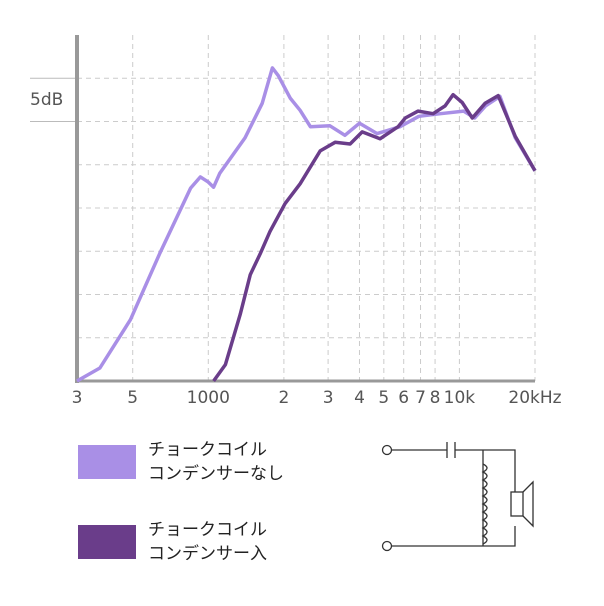 The image size is (604, 606). Describe the element at coordinates (208, 398) in the screenshot. I see `x-tick-label: 1000` at that location.